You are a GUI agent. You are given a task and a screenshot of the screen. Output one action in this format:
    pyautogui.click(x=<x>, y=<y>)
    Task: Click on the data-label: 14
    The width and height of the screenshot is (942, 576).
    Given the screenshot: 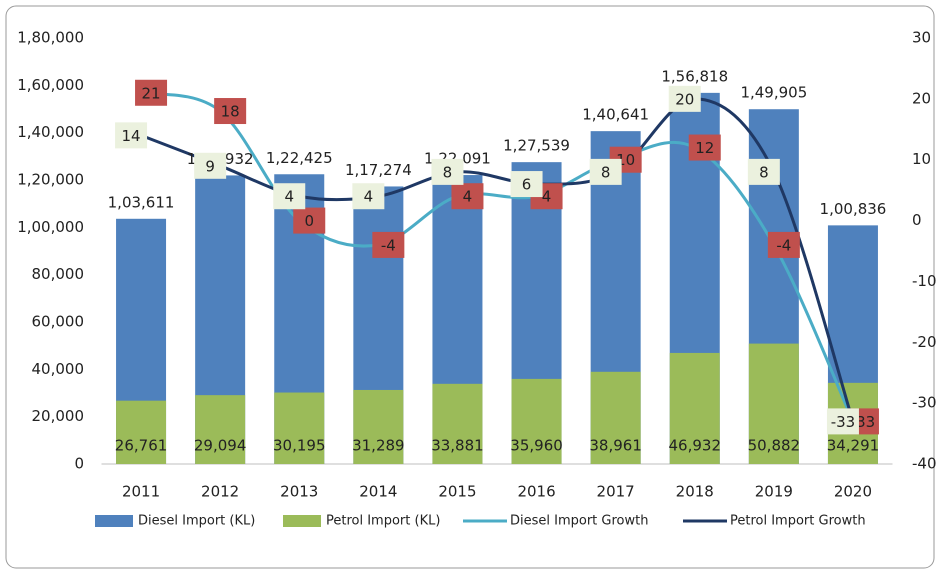 What is the action you would take?
    pyautogui.click(x=131, y=136)
    